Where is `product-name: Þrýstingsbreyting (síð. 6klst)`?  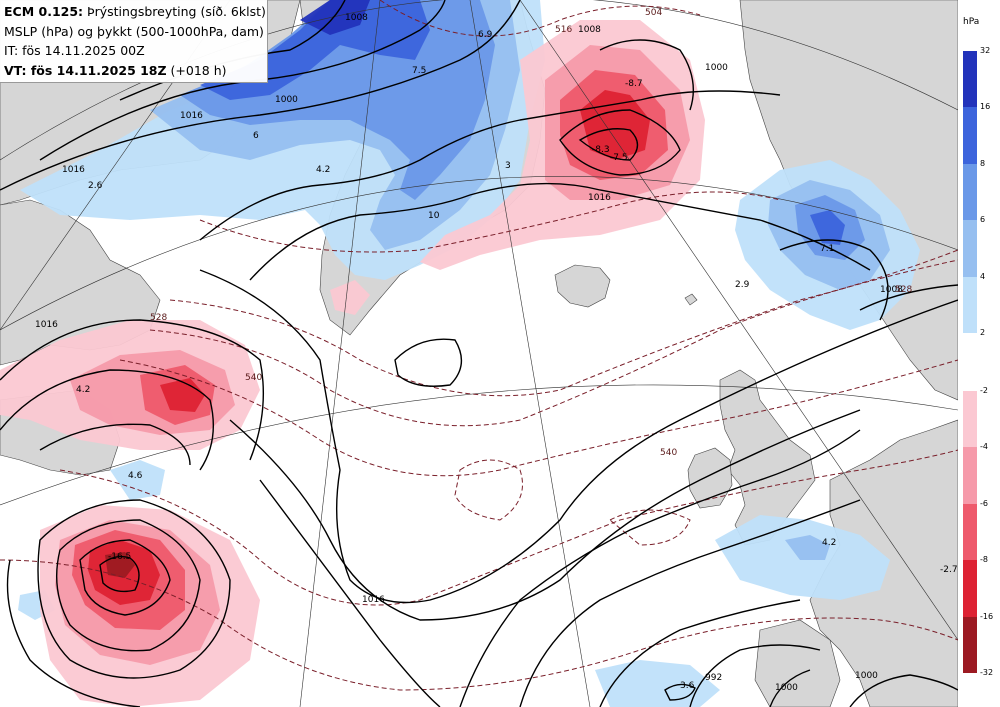 product-name: Þrýstingsbreyting (síð. 6klst) is located at coordinates (174, 11).